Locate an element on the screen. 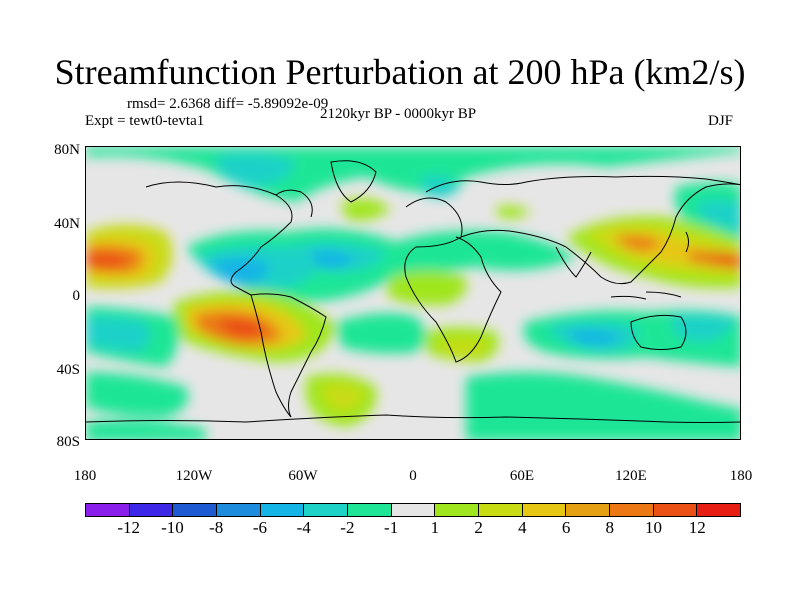  rmsd-diff-stats: rmsd= 2.6368 diff= -5.89092e-09 is located at coordinates (228, 104).